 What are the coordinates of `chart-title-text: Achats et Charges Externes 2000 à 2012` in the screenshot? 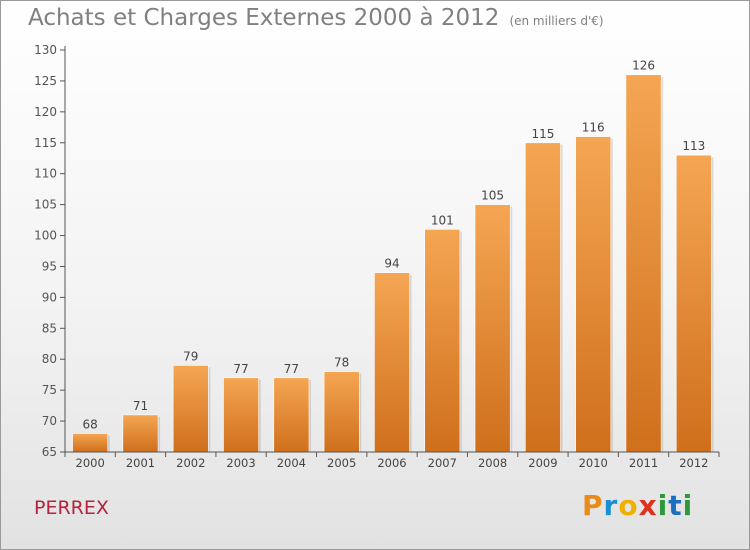 It's located at (264, 18).